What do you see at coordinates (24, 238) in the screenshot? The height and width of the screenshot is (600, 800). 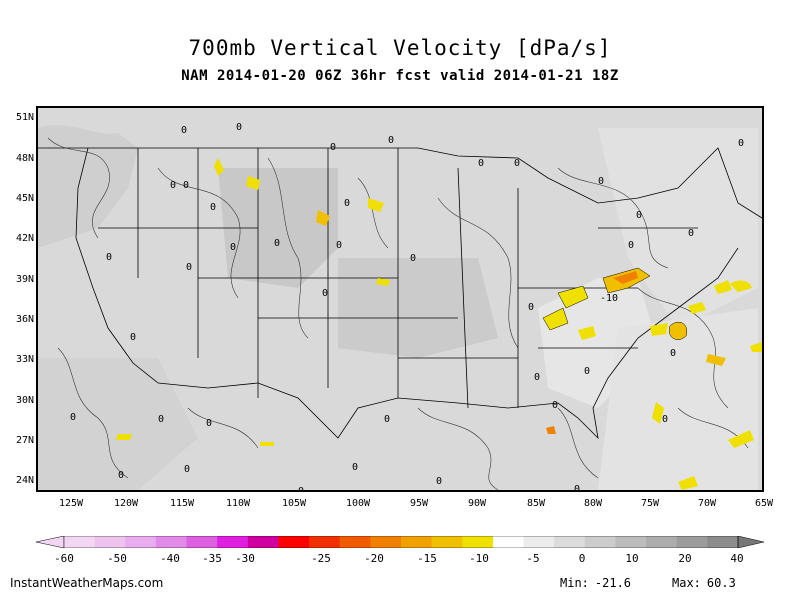 I see `lat-label: 42N` at bounding box center [24, 238].